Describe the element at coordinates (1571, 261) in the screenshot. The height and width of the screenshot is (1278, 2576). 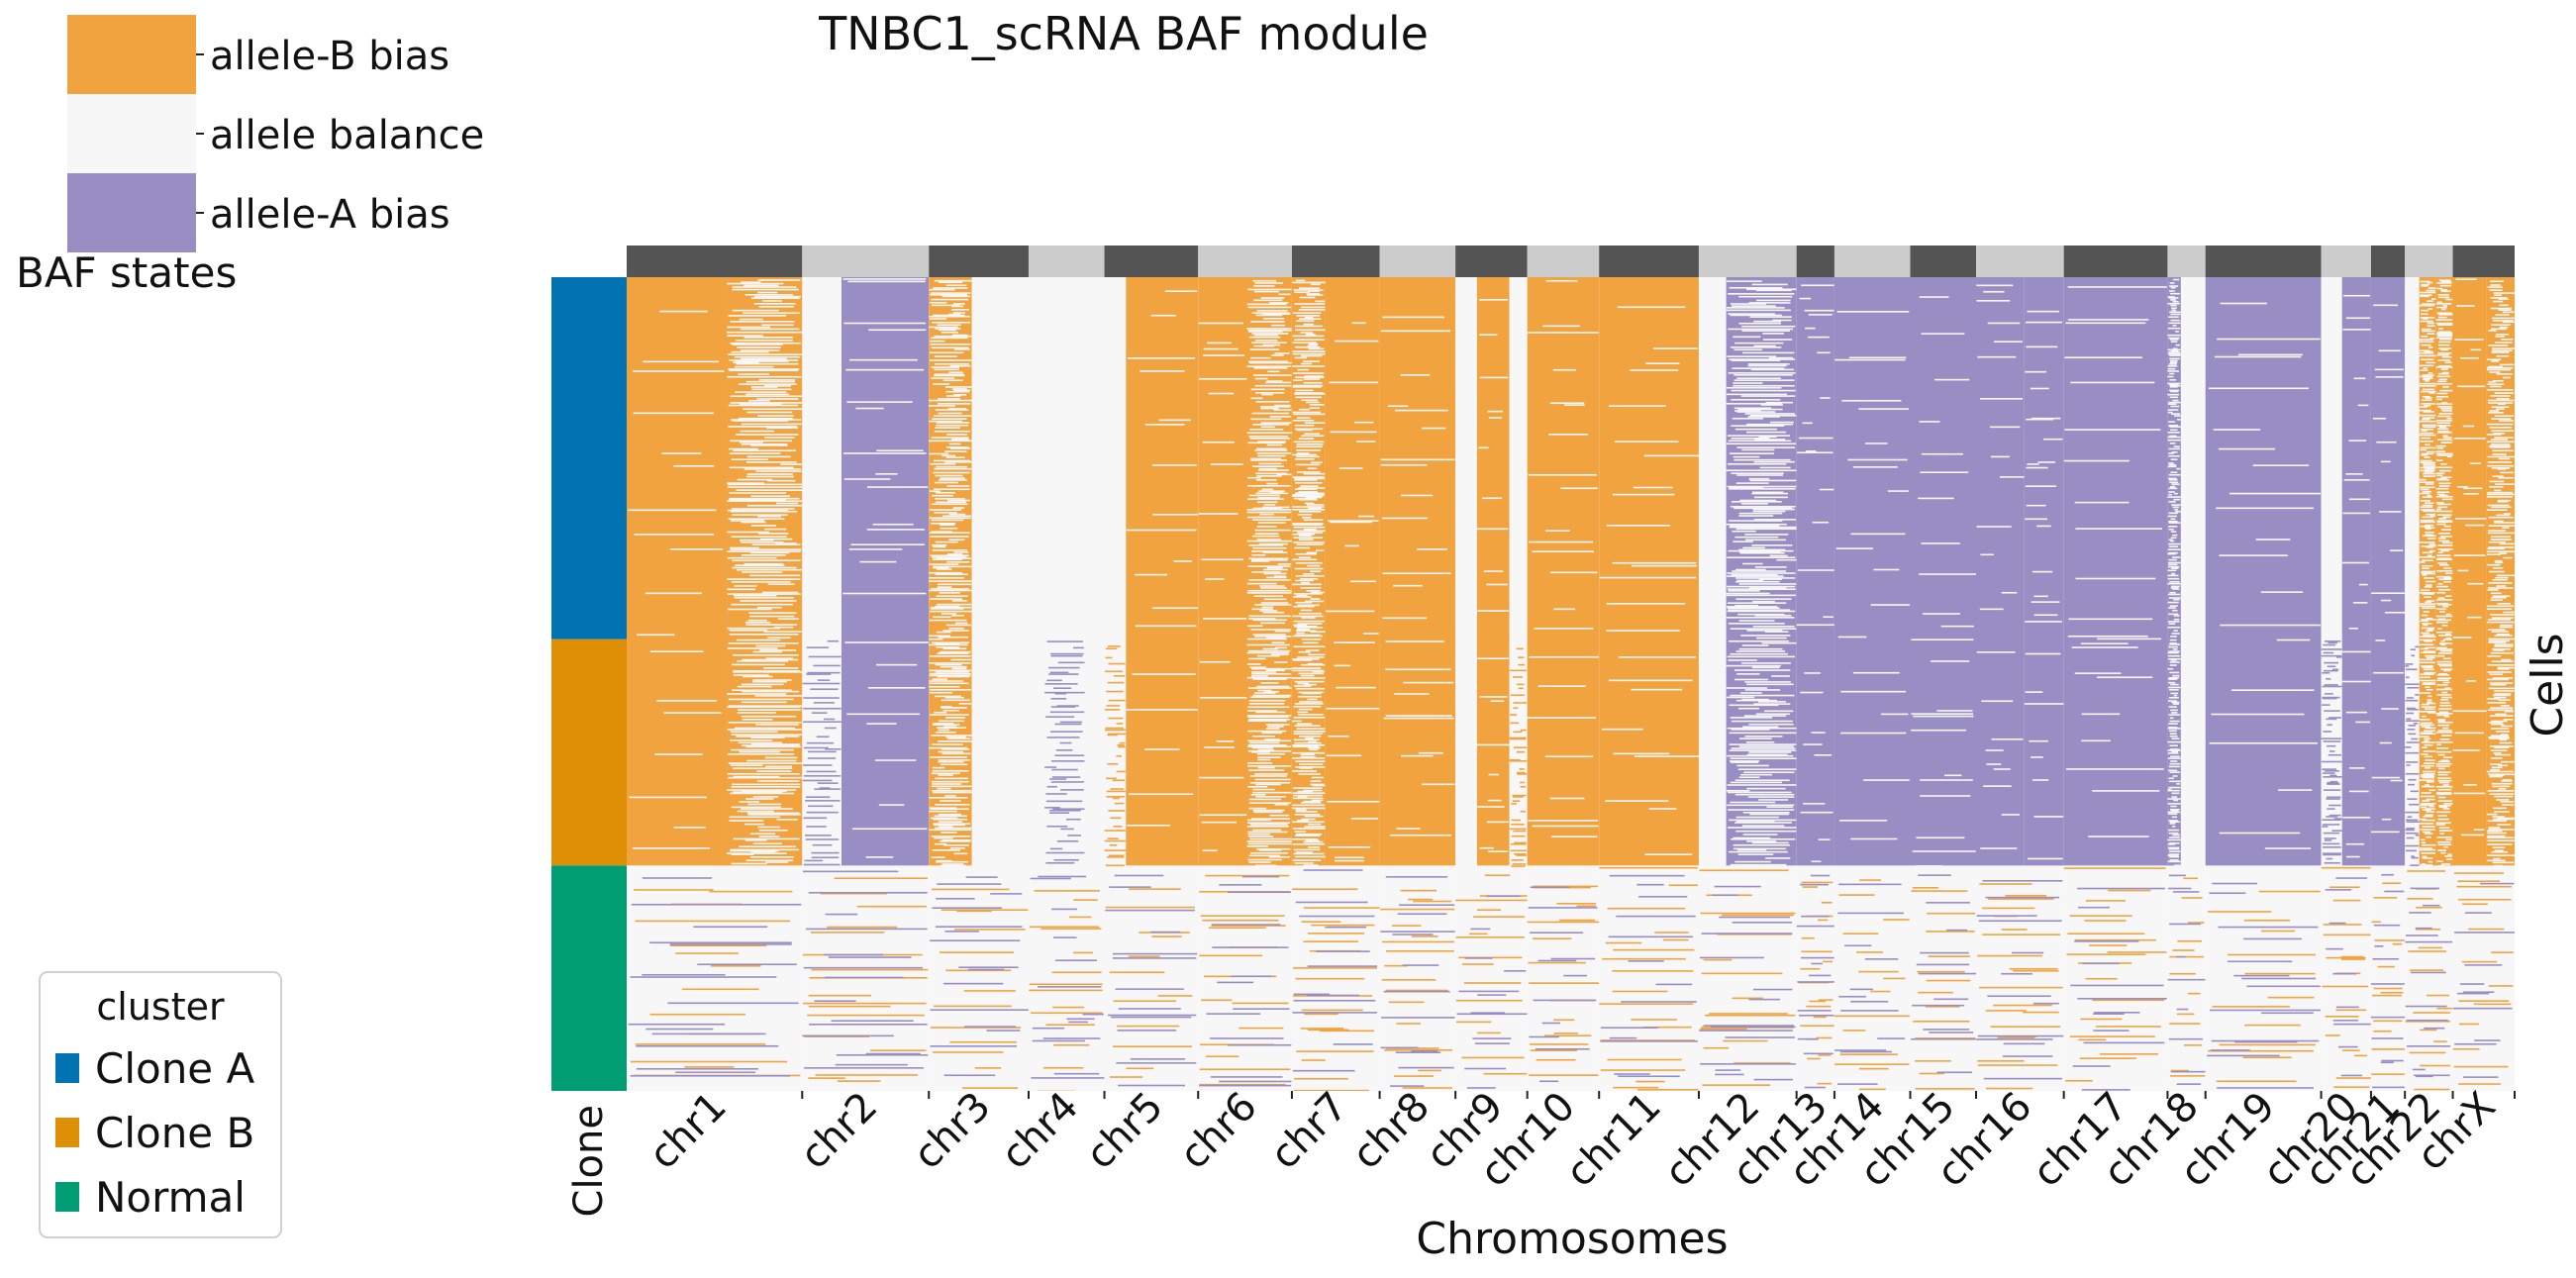
I see `chromosome-bar` at that location.